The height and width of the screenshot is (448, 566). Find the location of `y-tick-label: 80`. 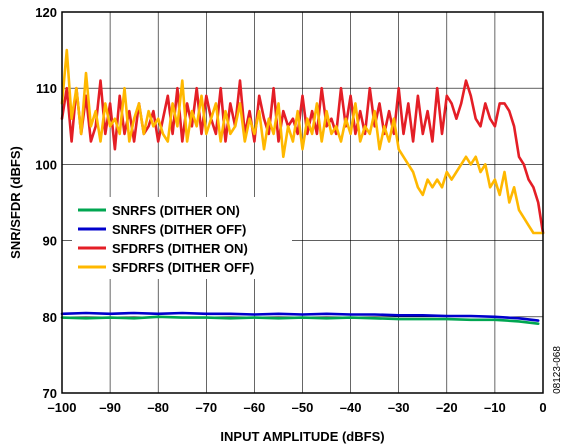

y-tick-label: 80 is located at coordinates (50, 317).